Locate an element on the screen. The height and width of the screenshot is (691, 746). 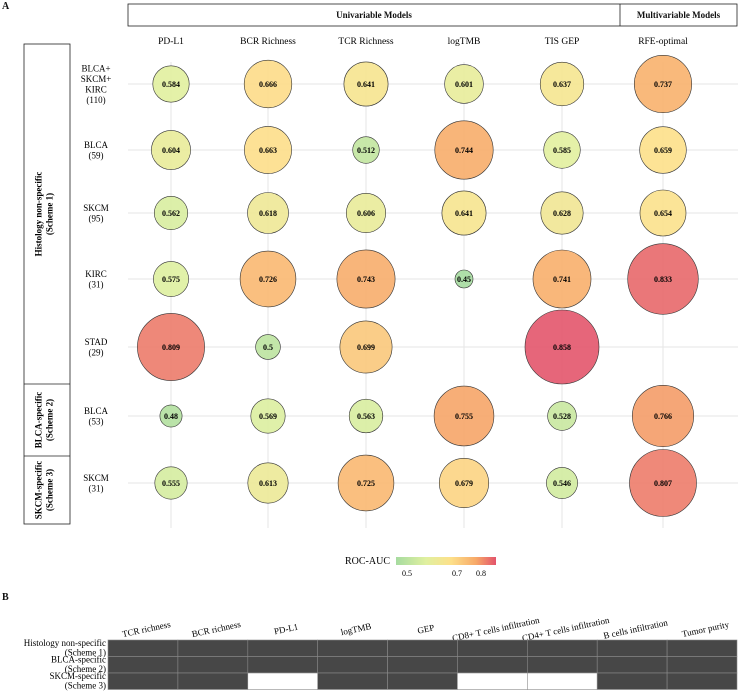
heatmap-row-label-line: (Scheme 3) is located at coordinates (85, 686).